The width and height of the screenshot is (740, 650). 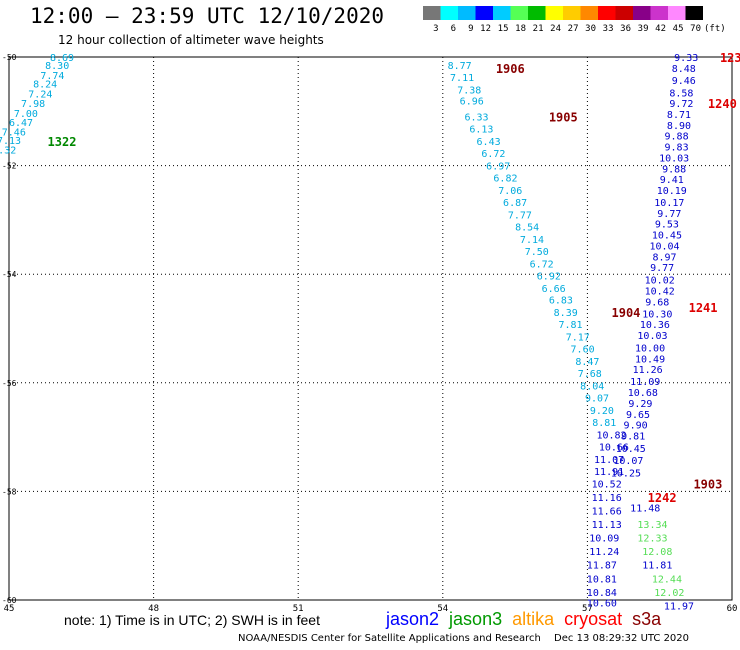 What do you see at coordinates (645, 509) in the screenshot?
I see `swh-value-label: 11.48` at bounding box center [645, 509].